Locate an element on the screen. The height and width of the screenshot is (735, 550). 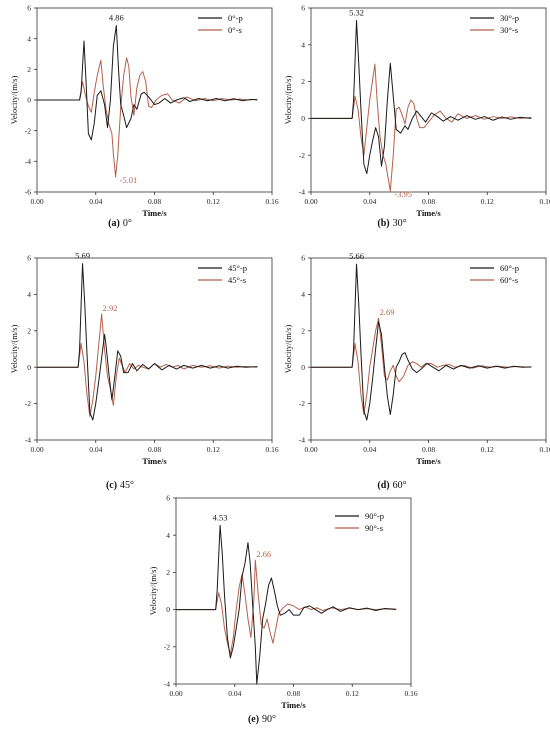
peak-annotation: -5.01 is located at coordinates (129, 180).